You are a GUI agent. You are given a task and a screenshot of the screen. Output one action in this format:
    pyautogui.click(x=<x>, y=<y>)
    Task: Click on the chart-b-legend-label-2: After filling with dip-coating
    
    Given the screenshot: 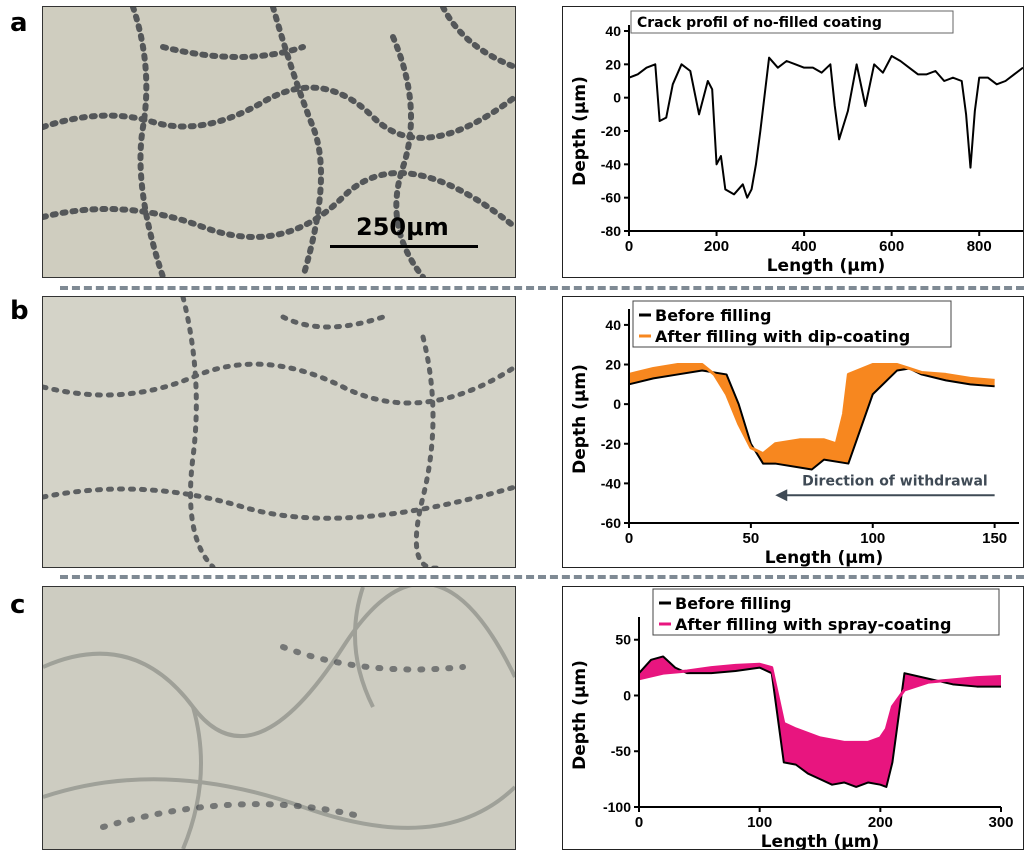 What is the action you would take?
    pyautogui.click(x=782, y=336)
    